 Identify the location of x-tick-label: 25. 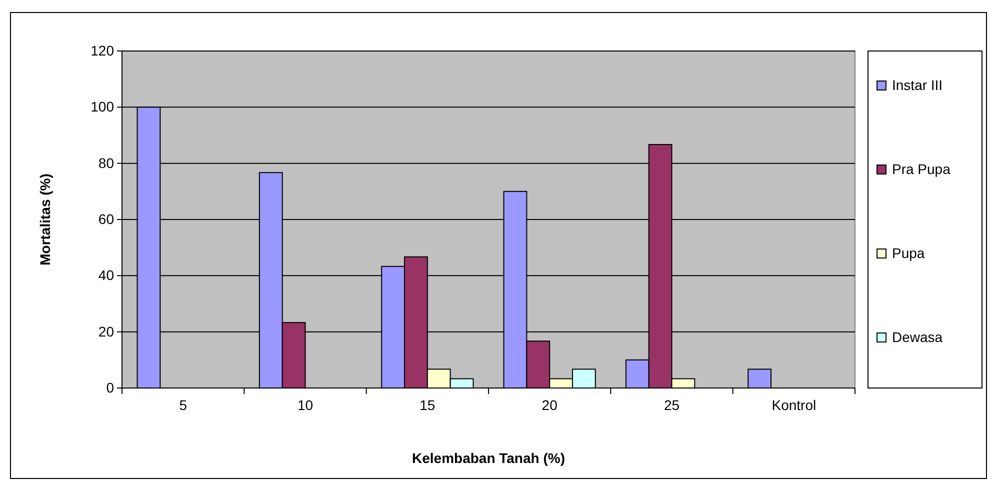
(672, 404).